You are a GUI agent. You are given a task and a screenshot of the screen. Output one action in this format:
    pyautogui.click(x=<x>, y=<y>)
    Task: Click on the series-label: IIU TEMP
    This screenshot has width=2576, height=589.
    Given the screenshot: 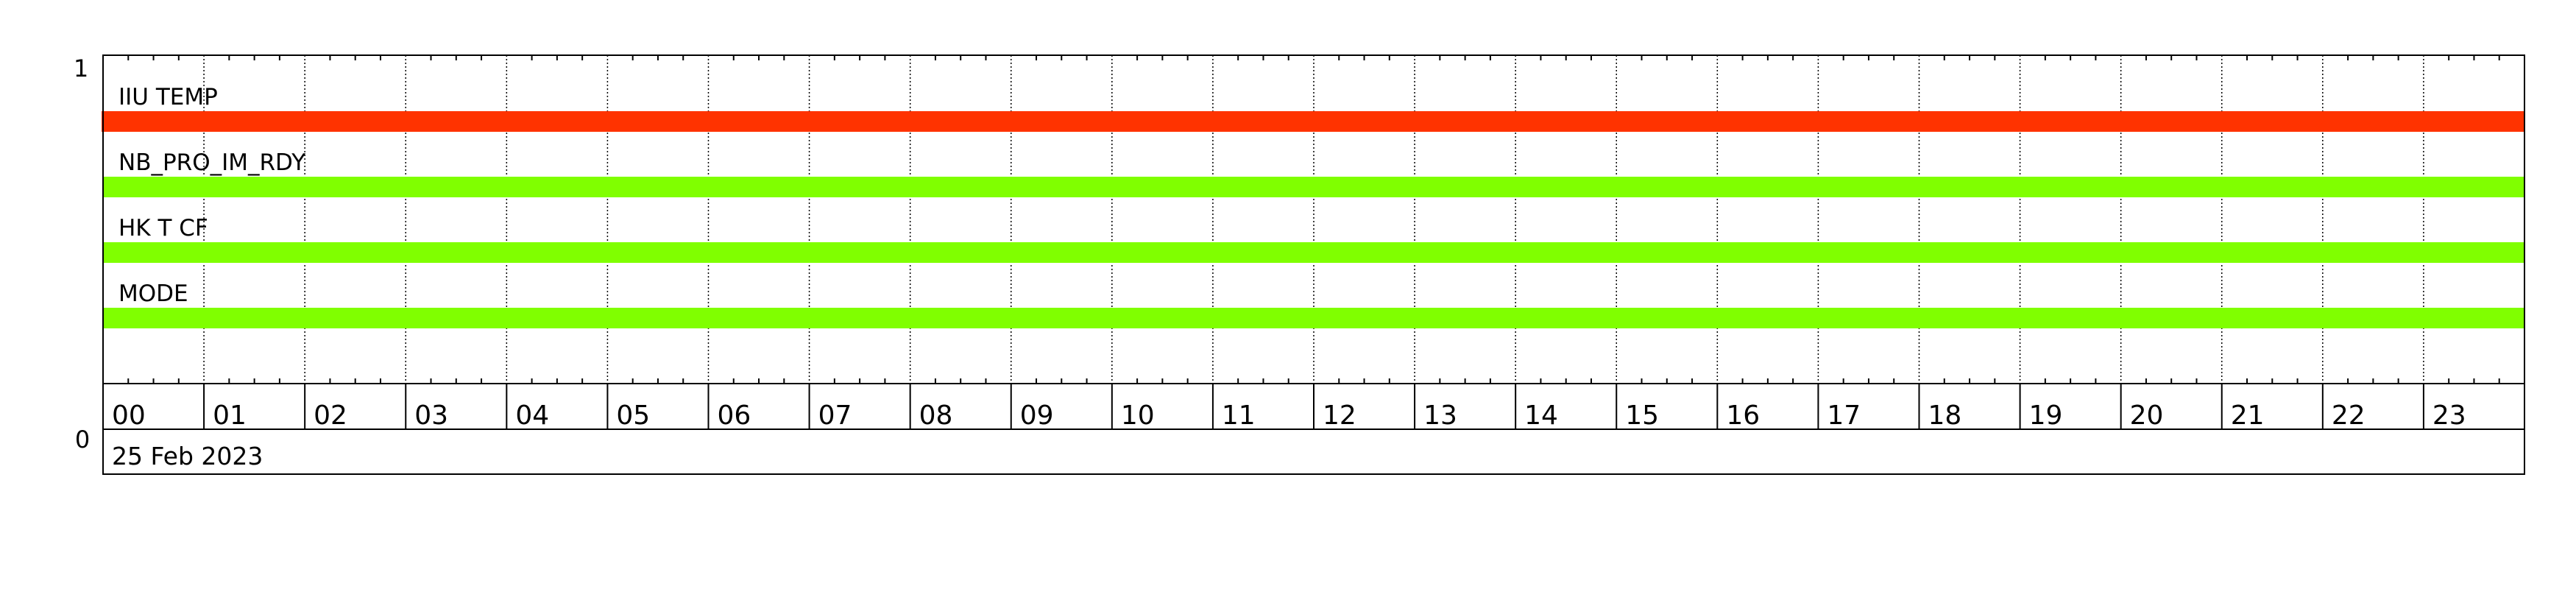 What is the action you would take?
    pyautogui.click(x=168, y=97)
    